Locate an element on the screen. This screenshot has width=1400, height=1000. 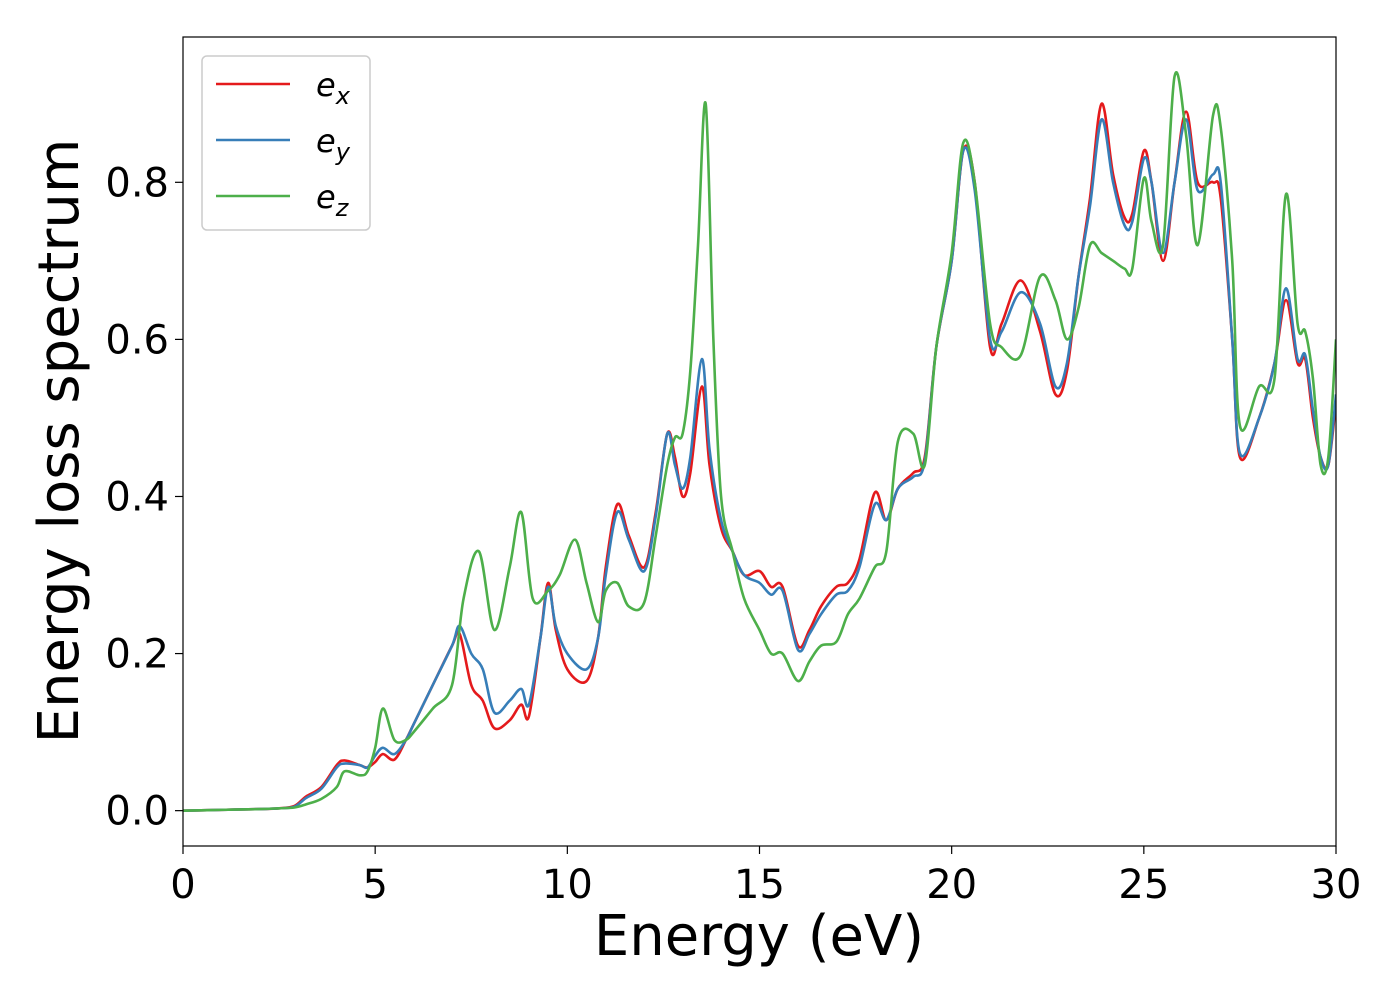
legend-label-e-z: ez is located at coordinates (333, 200).